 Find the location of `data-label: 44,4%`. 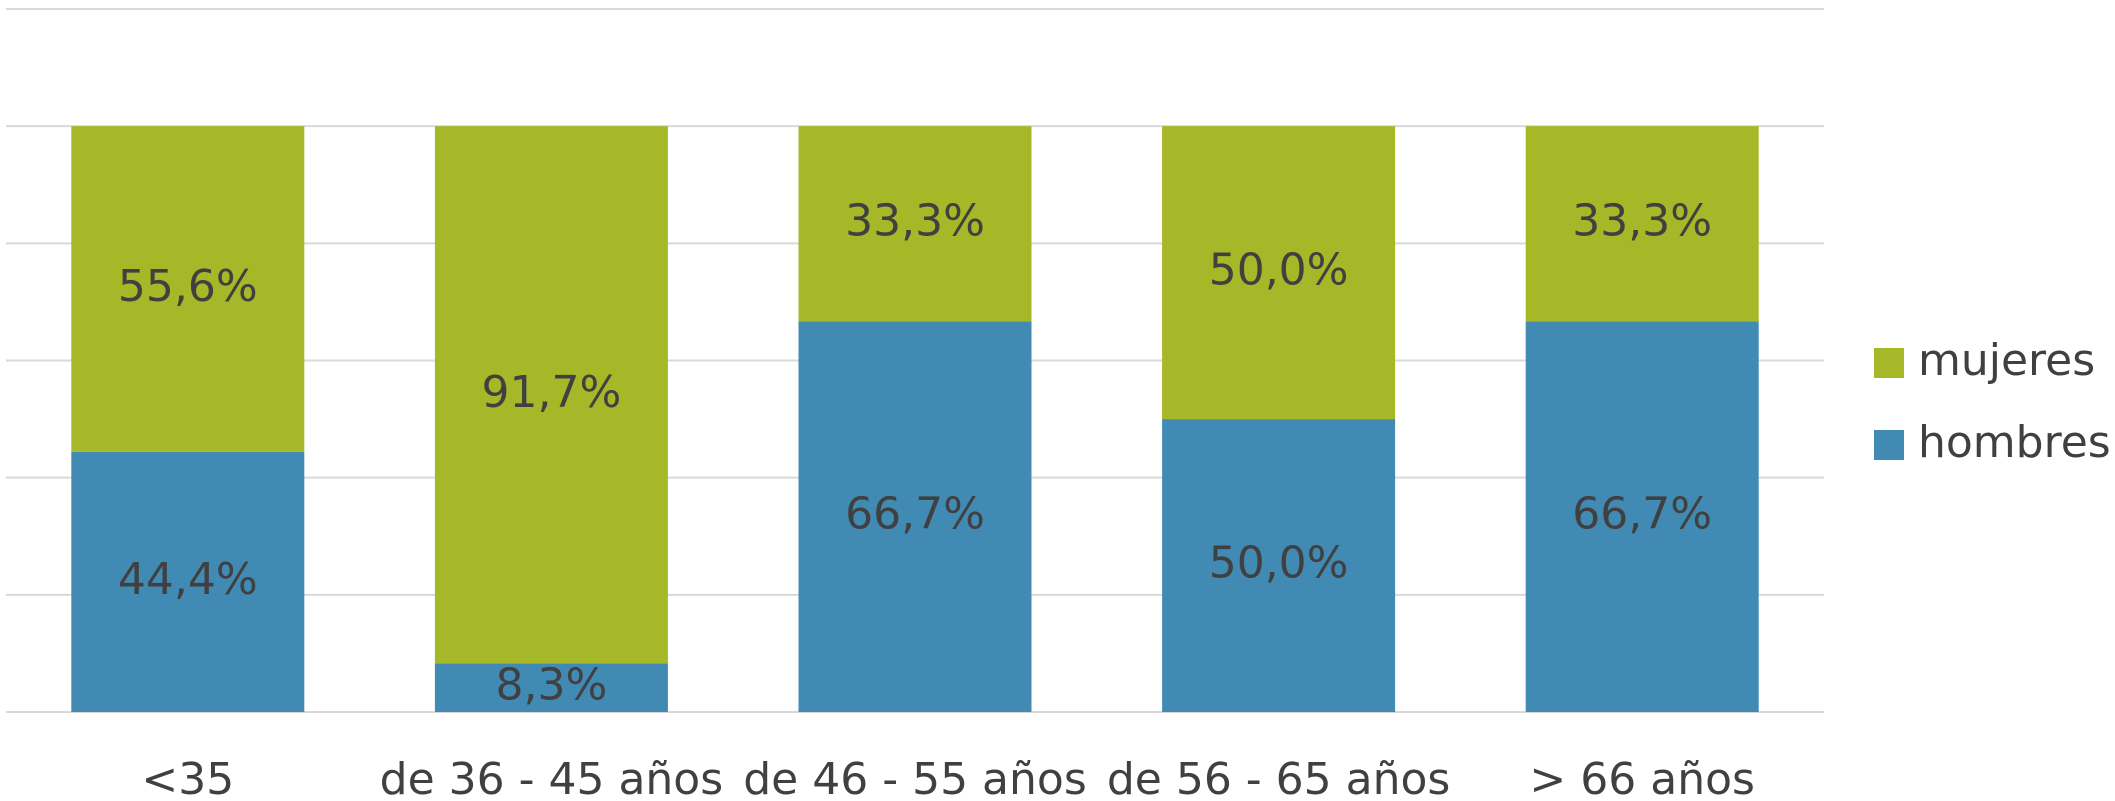

data-label: 44,4% is located at coordinates (188, 579).